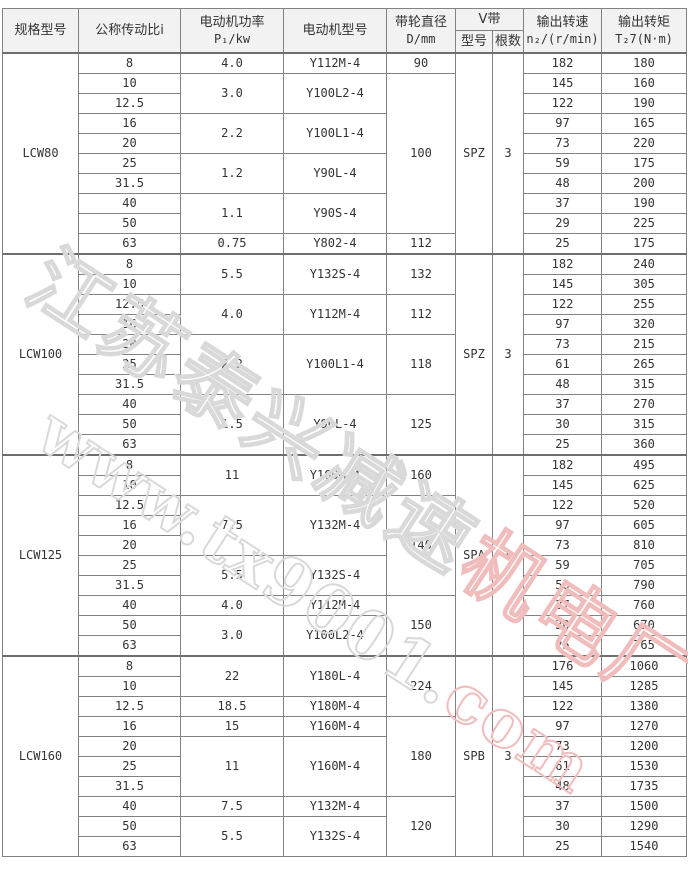 The height and width of the screenshot is (896, 688). I want to click on cell-torque: 1540, so click(644, 846).